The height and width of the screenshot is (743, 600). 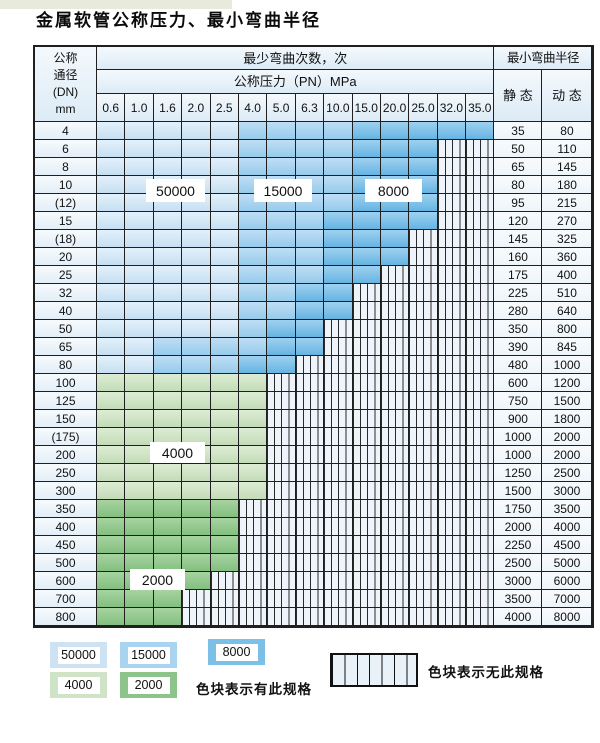 What do you see at coordinates (177, 452) in the screenshot?
I see `zone-label-4000: 4000` at bounding box center [177, 452].